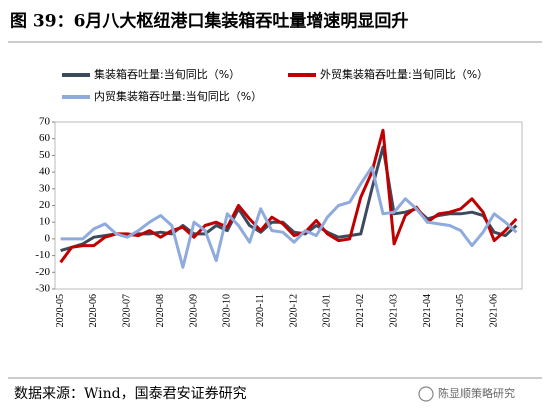 Image resolution: width=550 pixels, height=416 pixels. I want to click on y-tick-label: 40, so click(45, 172).